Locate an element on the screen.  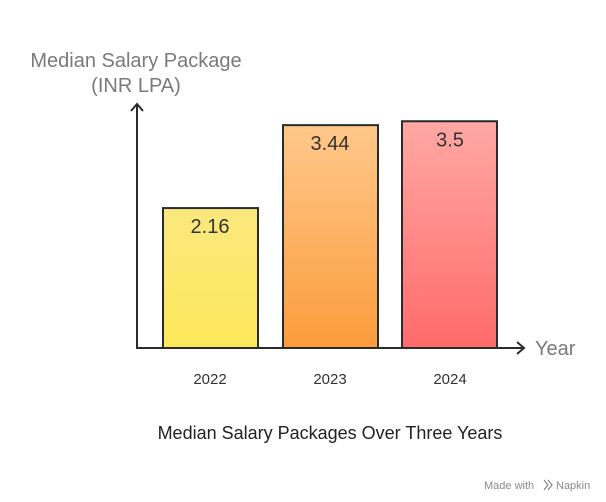
footer-brand-text: Napkin is located at coordinates (573, 486).